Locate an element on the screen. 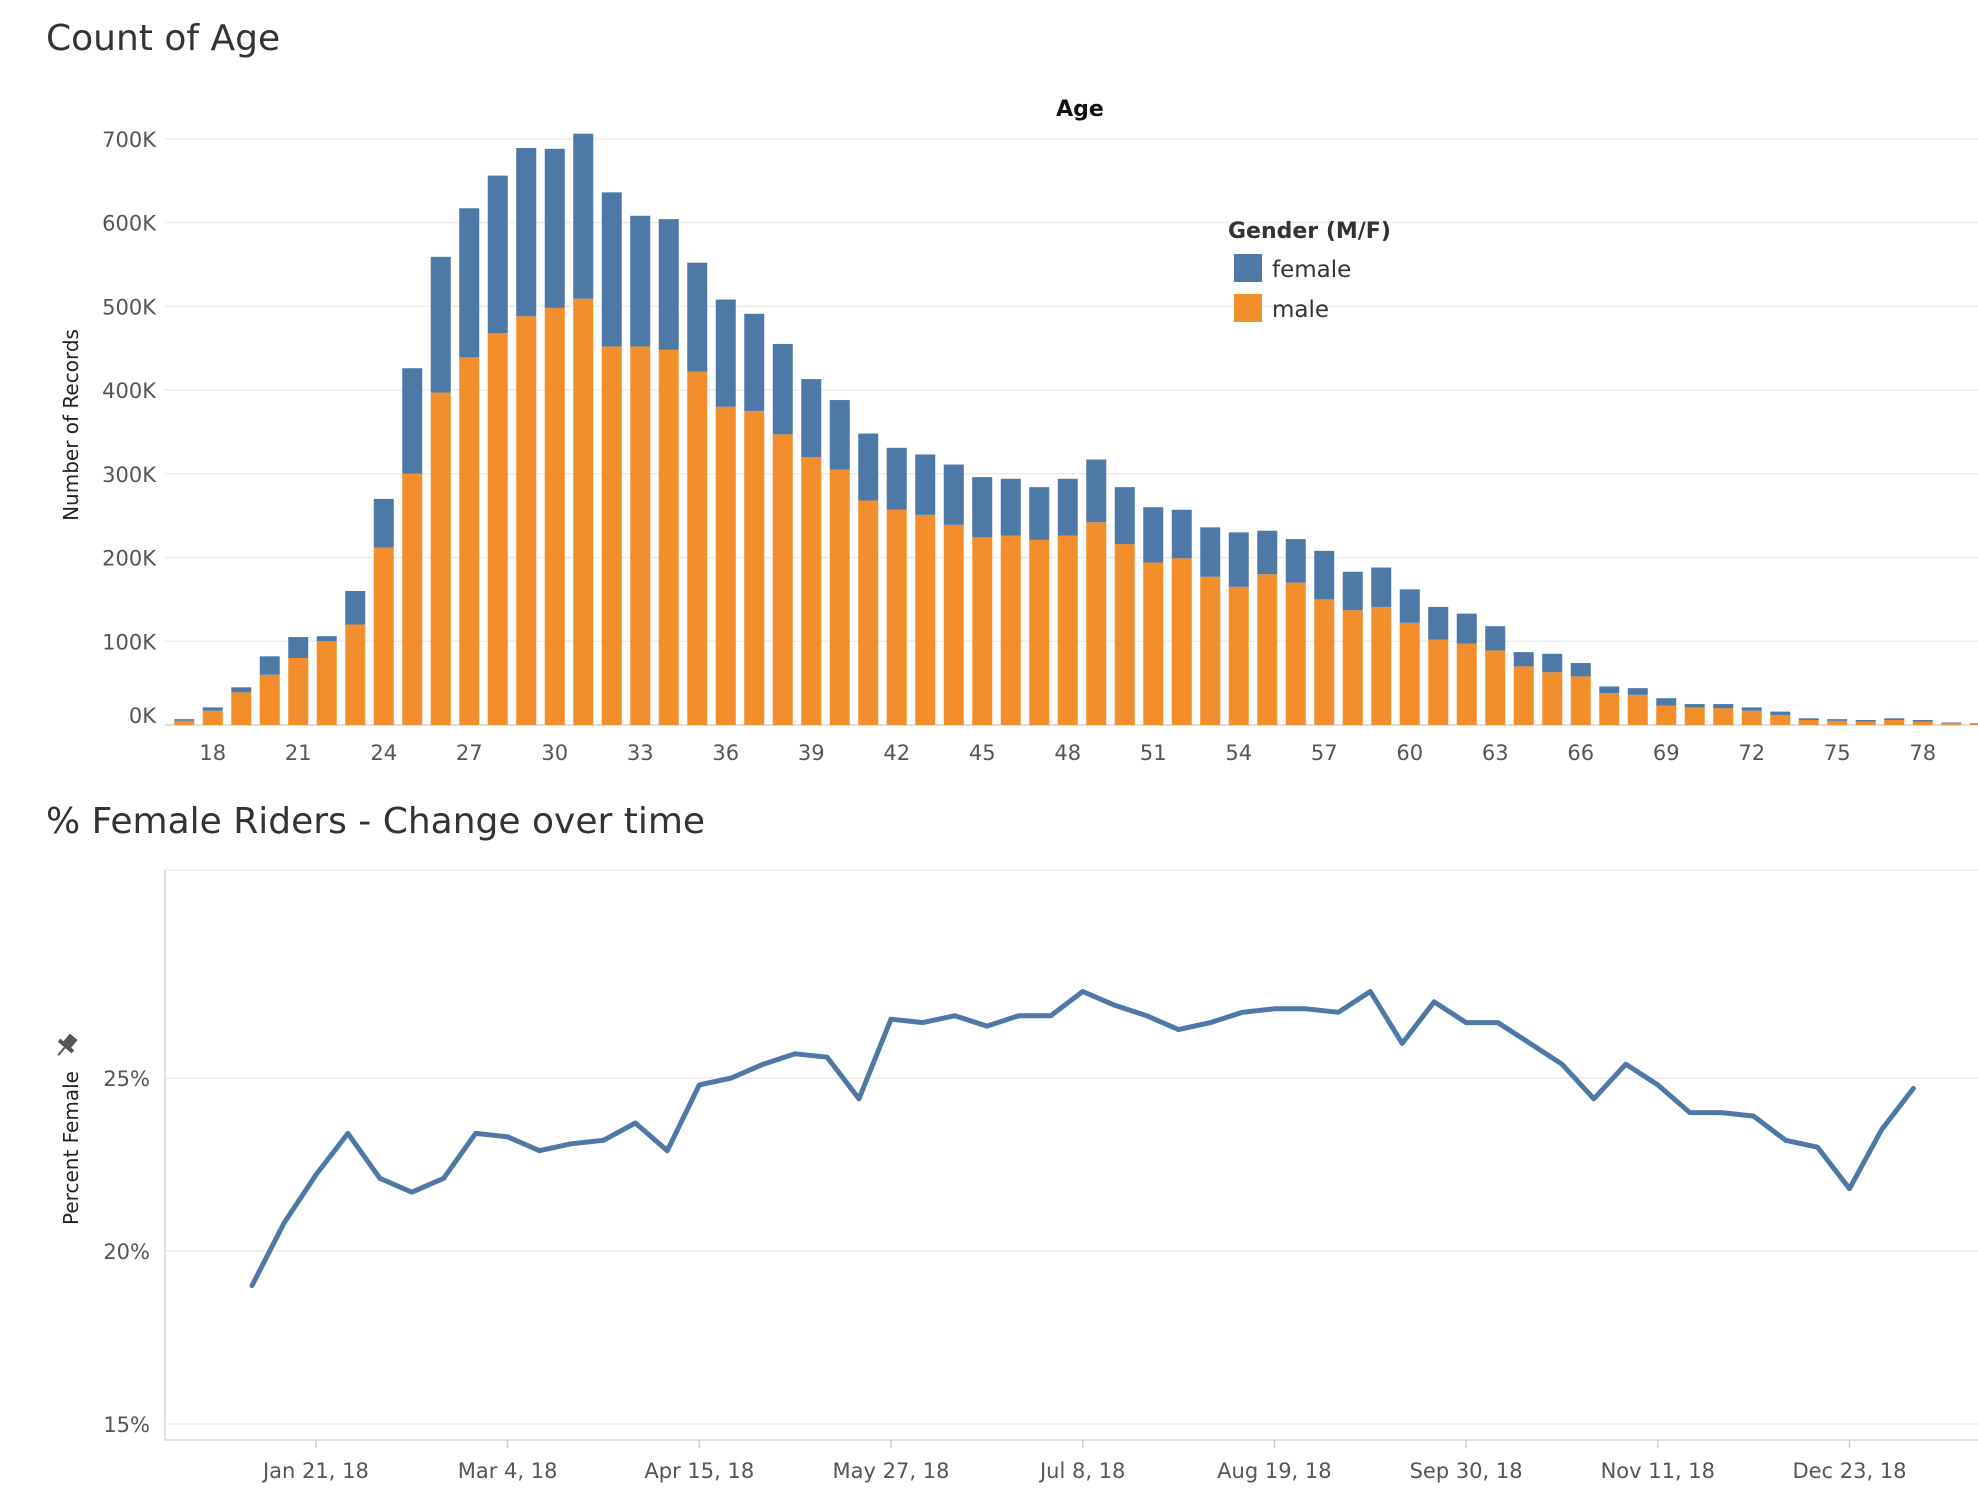 This screenshot has width=1978, height=1494. legend-label-male: male is located at coordinates (1300, 310).